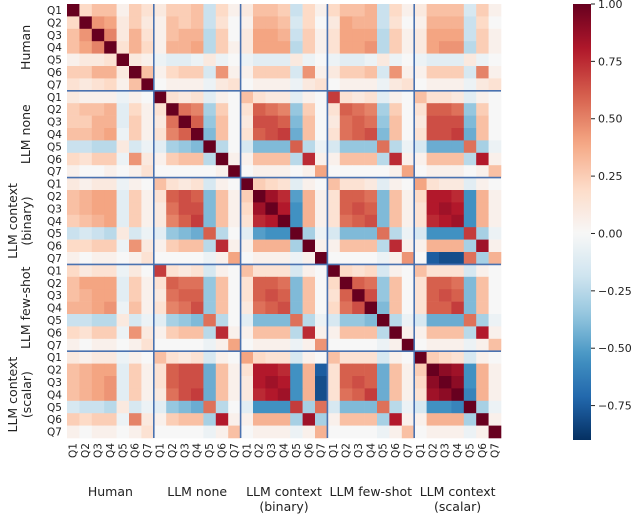  I want to click on x-tick-label: Q2, so click(347, 450).